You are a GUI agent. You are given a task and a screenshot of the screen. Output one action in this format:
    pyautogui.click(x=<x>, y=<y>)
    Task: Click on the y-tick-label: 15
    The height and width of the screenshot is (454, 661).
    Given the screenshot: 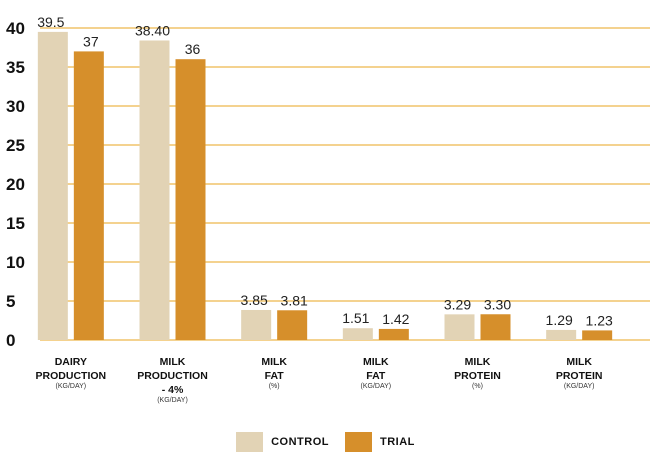 What is the action you would take?
    pyautogui.click(x=15, y=223)
    